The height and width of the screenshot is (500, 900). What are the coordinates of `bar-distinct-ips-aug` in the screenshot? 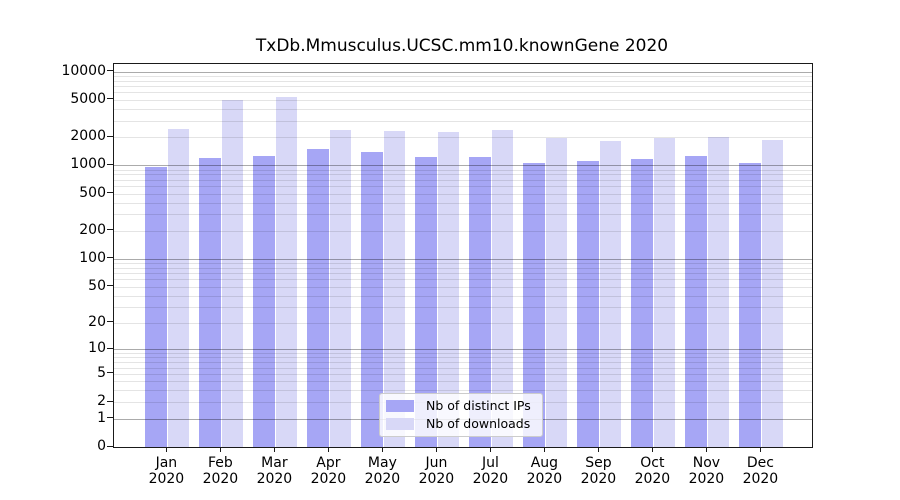 It's located at (534, 304).